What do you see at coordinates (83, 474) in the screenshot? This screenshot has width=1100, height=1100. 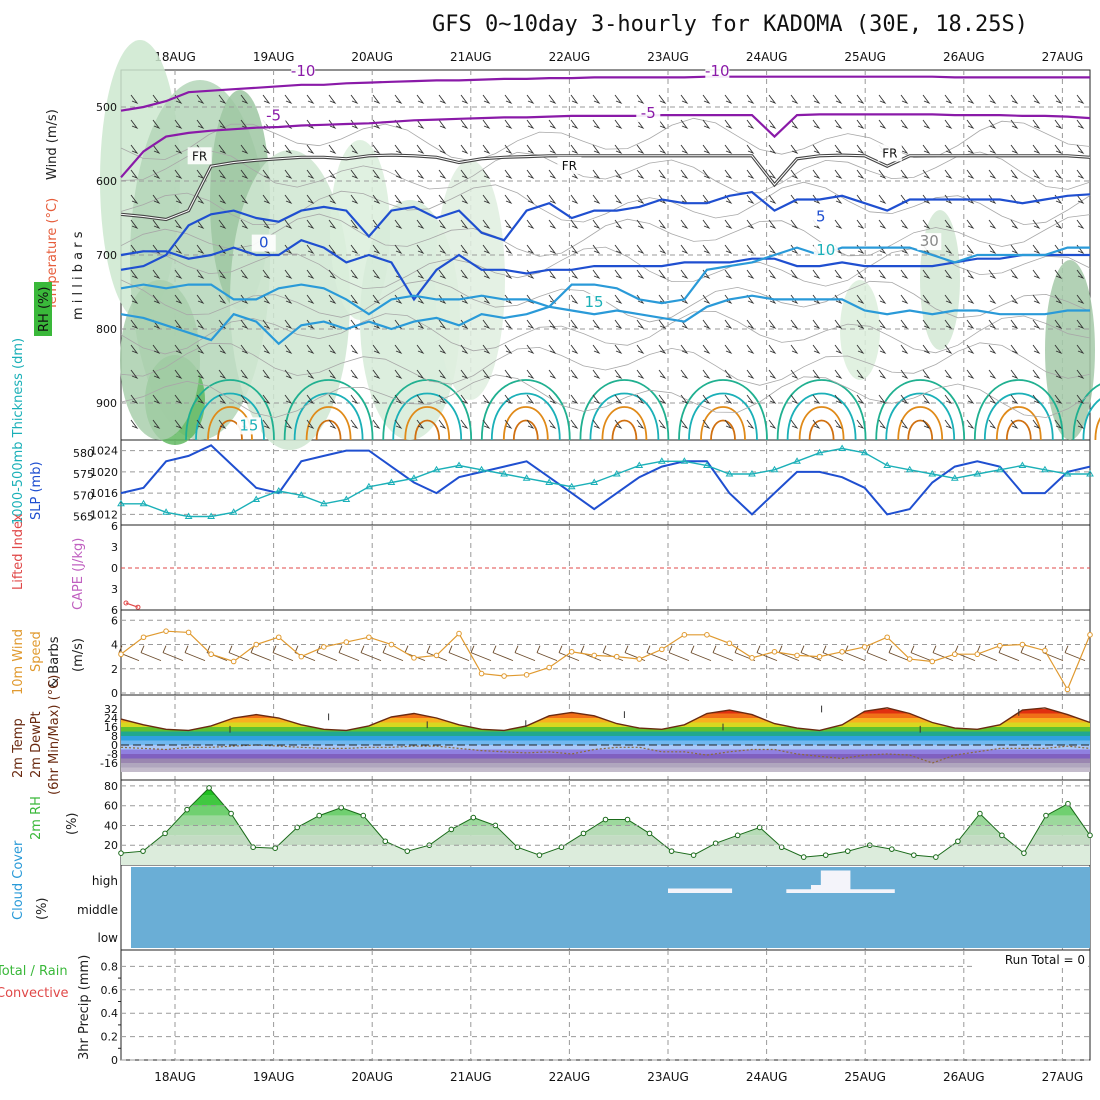 I see `thickness-tick: 575` at bounding box center [83, 474].